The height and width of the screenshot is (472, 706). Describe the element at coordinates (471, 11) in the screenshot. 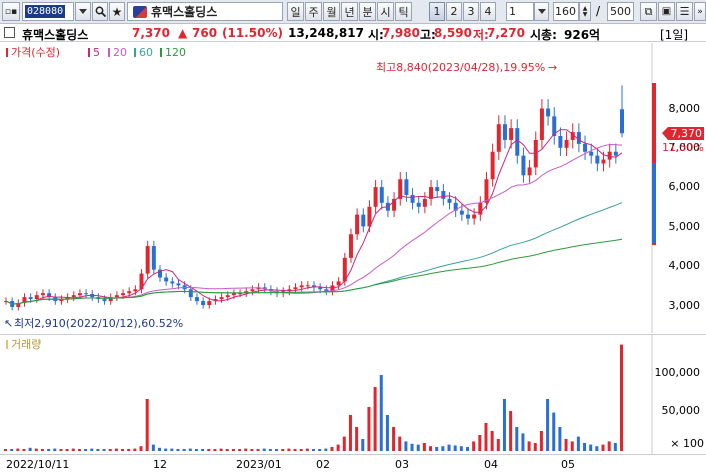

I see `interval-3-button: 3` at that location.